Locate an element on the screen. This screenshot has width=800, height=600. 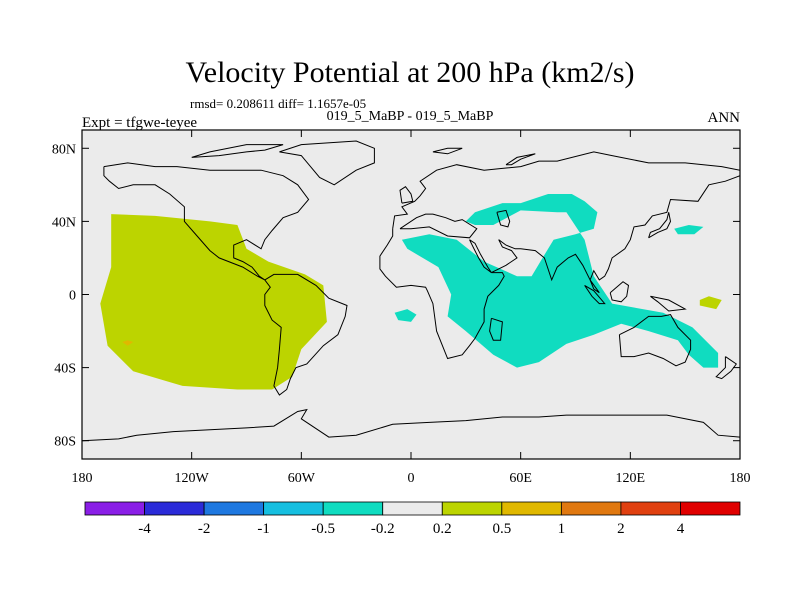
chart-title: Velocity Potential at 200 hPa (km2/s) is located at coordinates (409, 72).